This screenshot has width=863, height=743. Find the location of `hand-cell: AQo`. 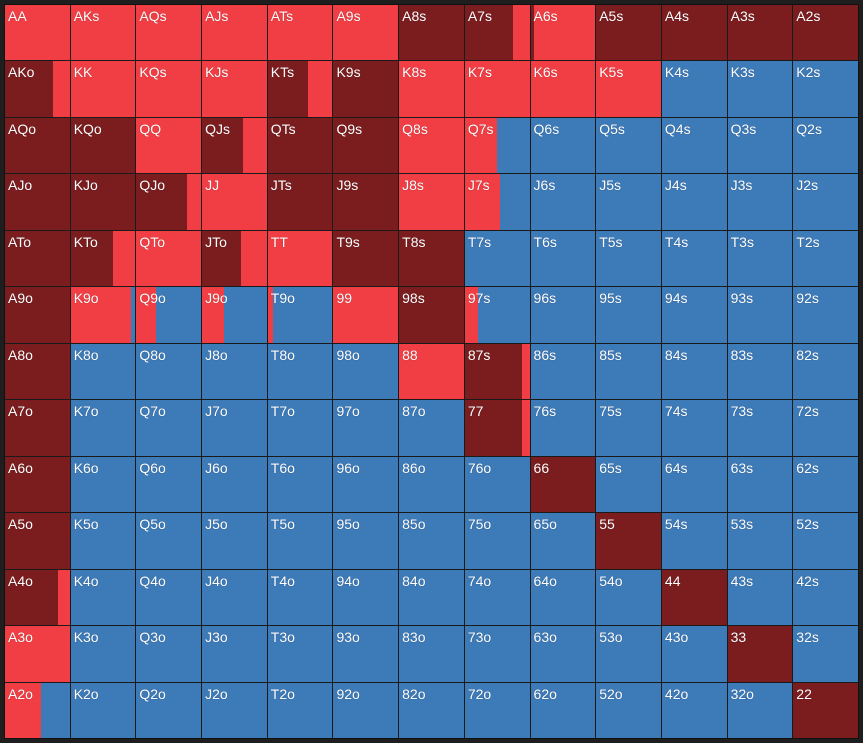

hand-cell: AQo is located at coordinates (37, 145).